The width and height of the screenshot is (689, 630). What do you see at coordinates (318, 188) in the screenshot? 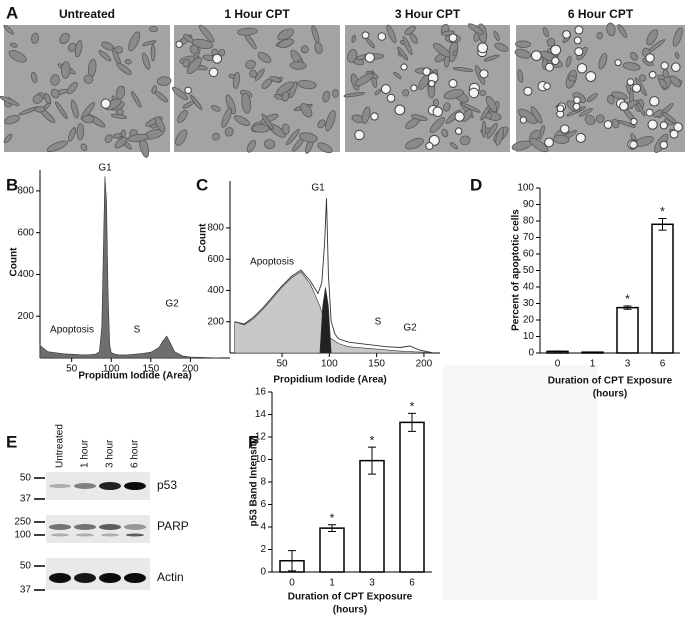
I see `annotation: G1` at bounding box center [318, 188].